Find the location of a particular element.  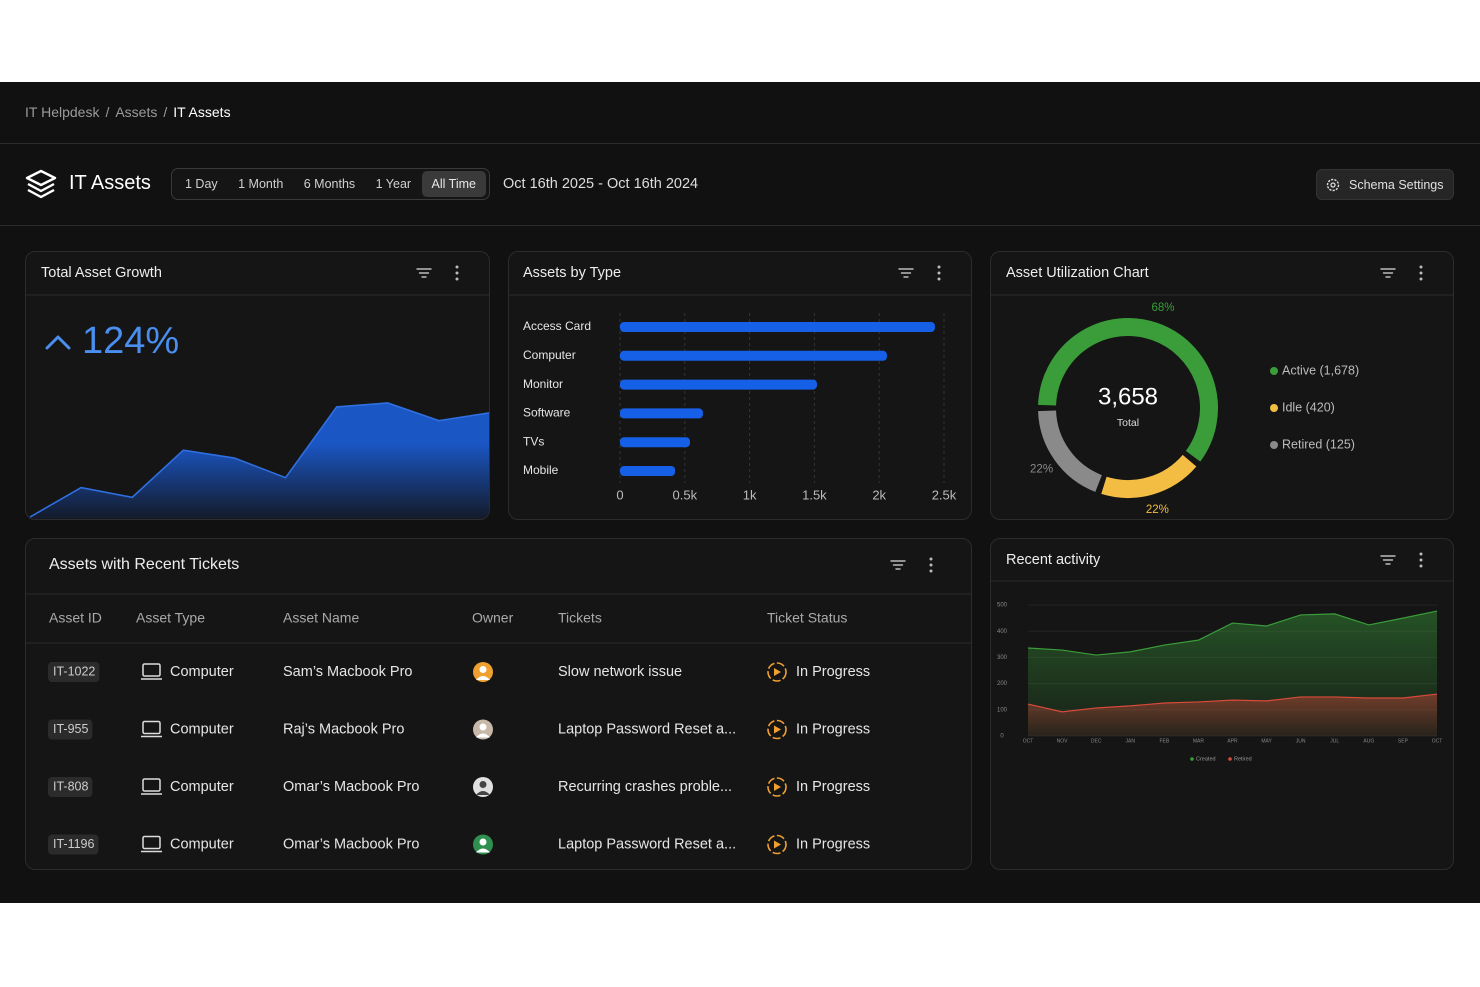

x-tick-label: DEC is located at coordinates (1096, 741).